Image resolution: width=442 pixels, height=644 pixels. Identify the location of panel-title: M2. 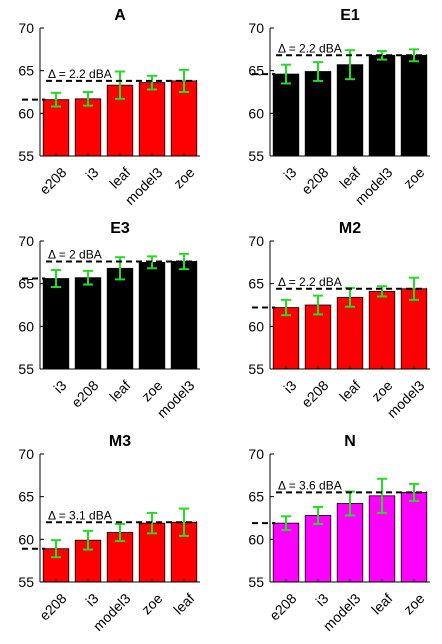
(350, 228).